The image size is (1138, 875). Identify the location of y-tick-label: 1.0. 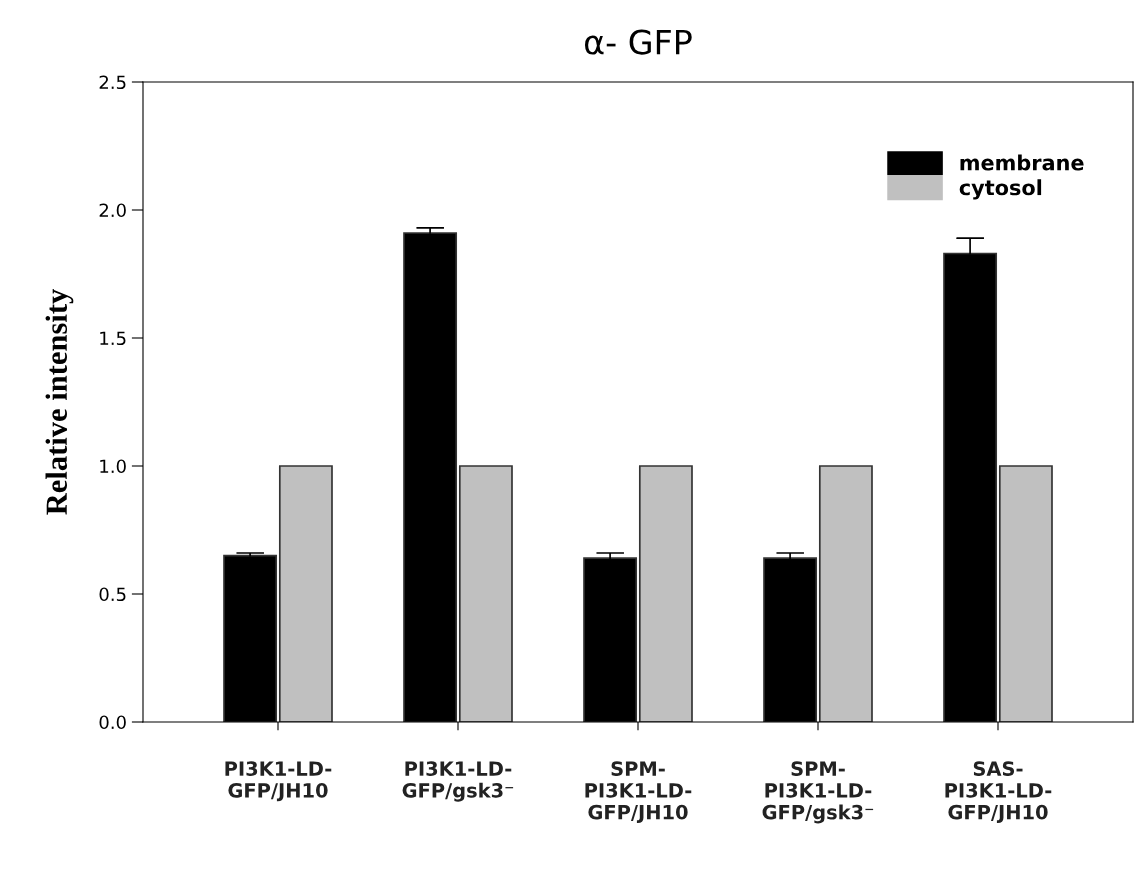
(113, 466).